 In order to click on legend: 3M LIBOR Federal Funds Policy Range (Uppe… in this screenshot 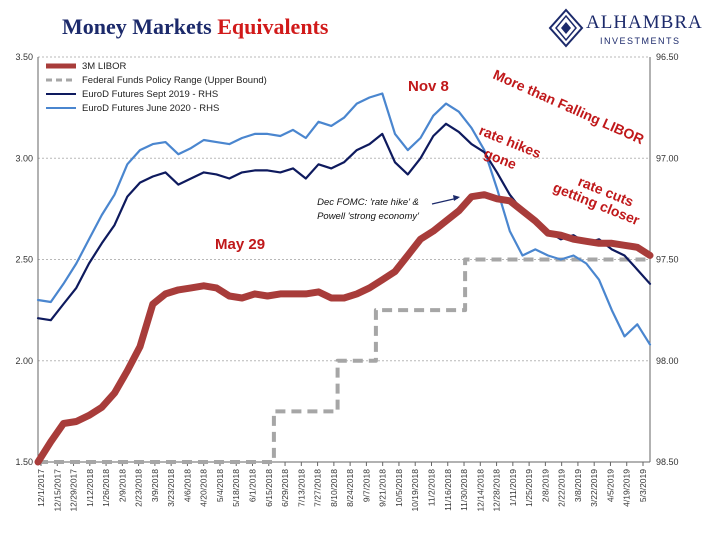, I will do `click(156, 87)`.